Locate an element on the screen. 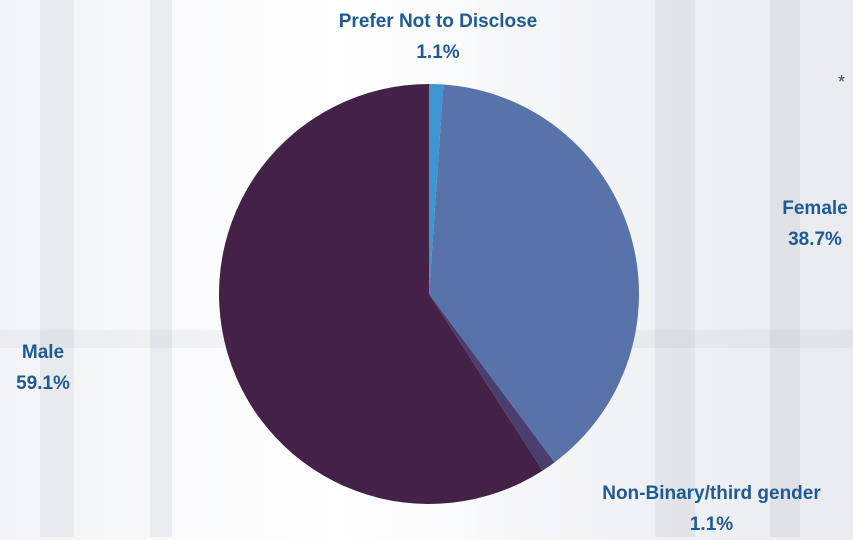 This screenshot has width=853, height=540. slice-label-non-binary: Non-Binary/third gender 1.1% is located at coordinates (711, 509).